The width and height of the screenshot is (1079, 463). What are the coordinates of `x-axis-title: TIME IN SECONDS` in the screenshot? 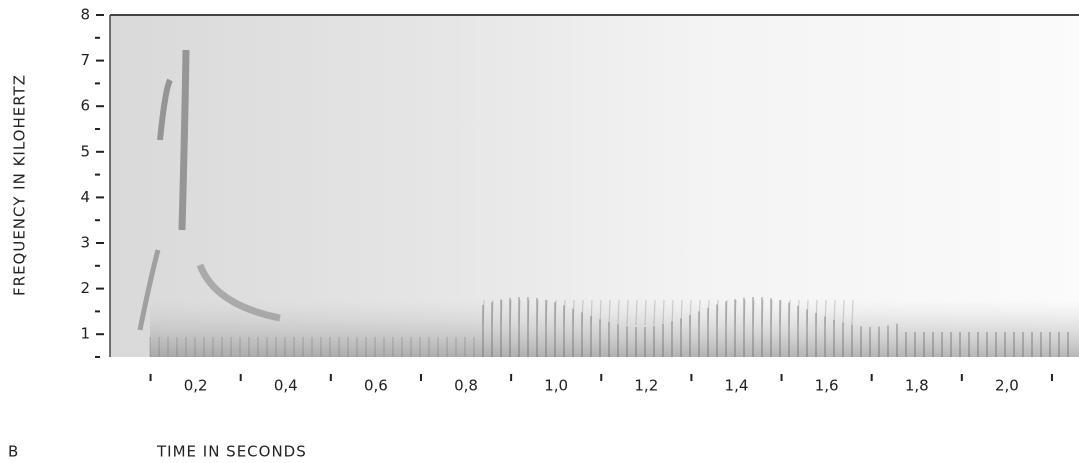 It's located at (231, 452).